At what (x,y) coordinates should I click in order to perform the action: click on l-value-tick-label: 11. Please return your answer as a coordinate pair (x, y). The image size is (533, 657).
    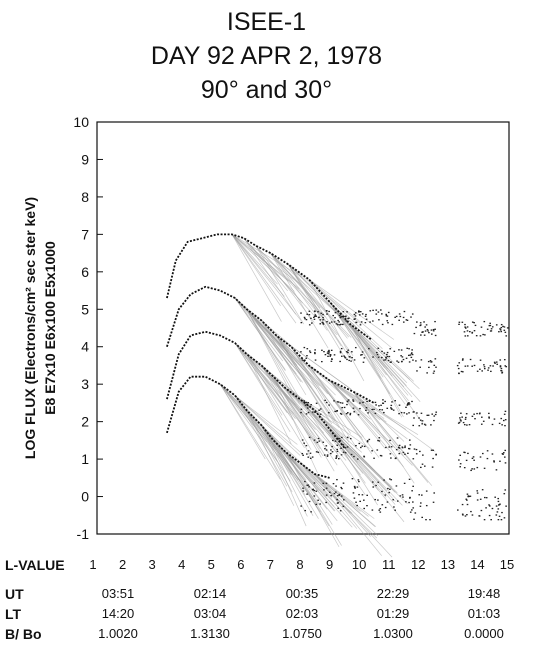
    Looking at the image, I should click on (388, 564).